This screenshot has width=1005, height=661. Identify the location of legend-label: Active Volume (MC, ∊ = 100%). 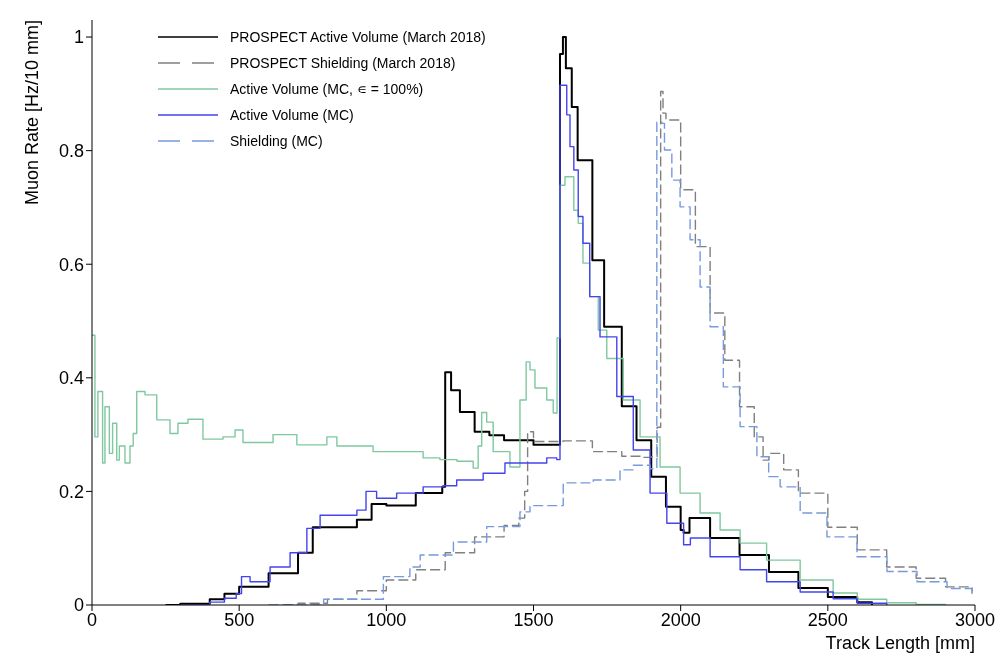
(327, 89).